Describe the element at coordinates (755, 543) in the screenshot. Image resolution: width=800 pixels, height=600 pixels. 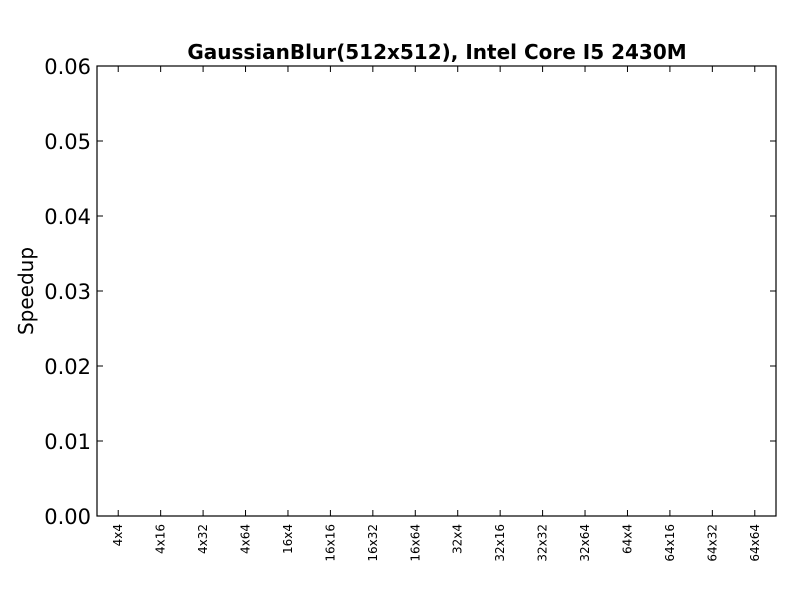
I see `x-tick-label: 64x64` at that location.